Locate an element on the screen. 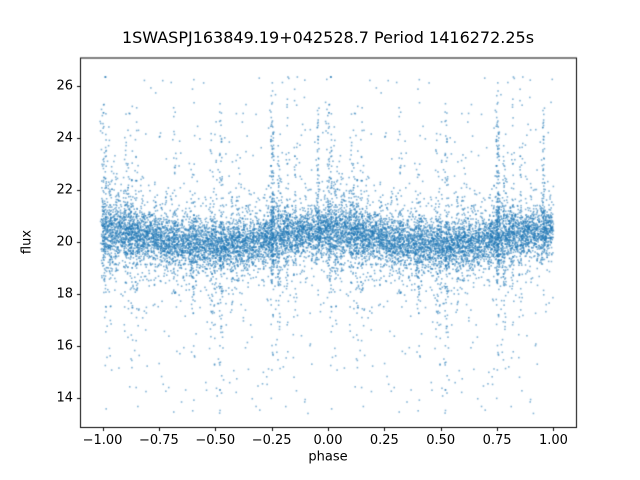  x-tick-label: −0.25 is located at coordinates (271, 440).